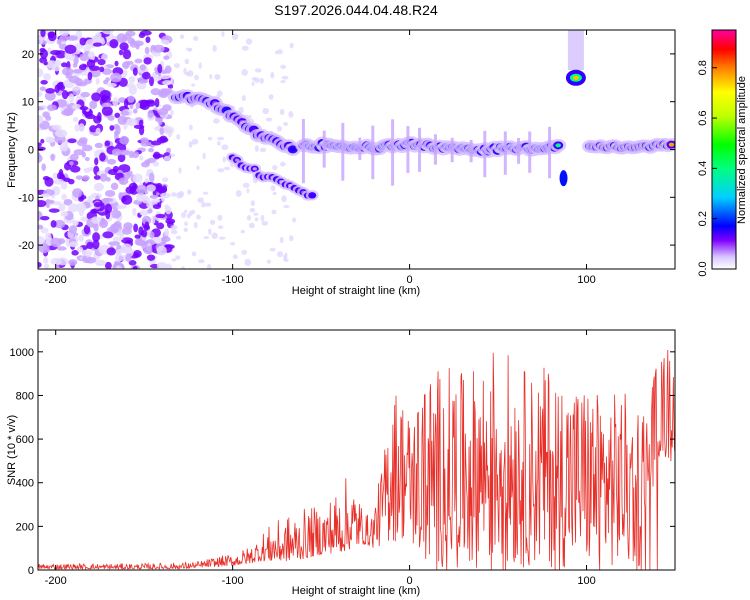 This screenshot has height=600, width=750. What do you see at coordinates (12, 450) in the screenshot?
I see `snr-y-label: SNR (10 * v/v)` at bounding box center [12, 450].